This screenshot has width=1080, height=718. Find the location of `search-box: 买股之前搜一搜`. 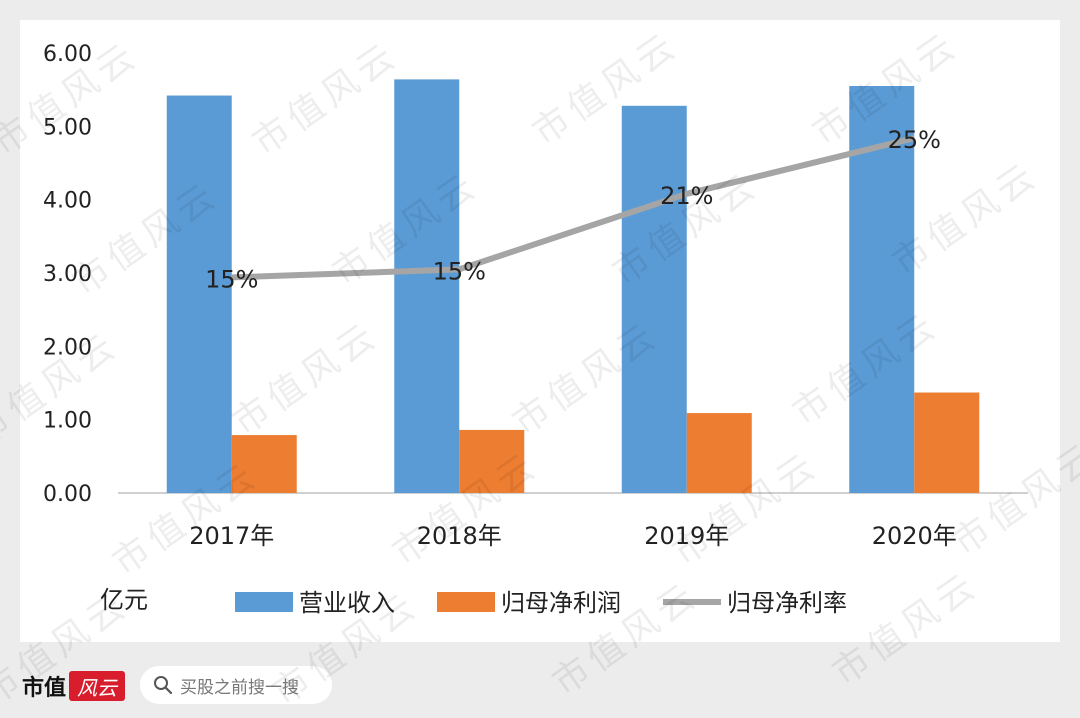

search-box: 买股之前搜一搜 is located at coordinates (236, 685).